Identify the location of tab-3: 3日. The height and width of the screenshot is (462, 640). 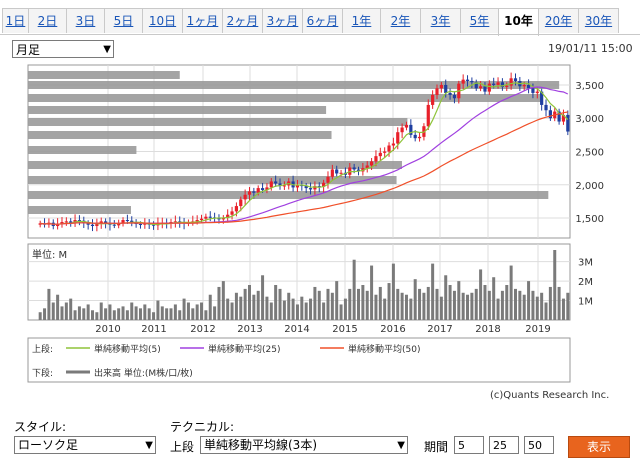
(85, 20).